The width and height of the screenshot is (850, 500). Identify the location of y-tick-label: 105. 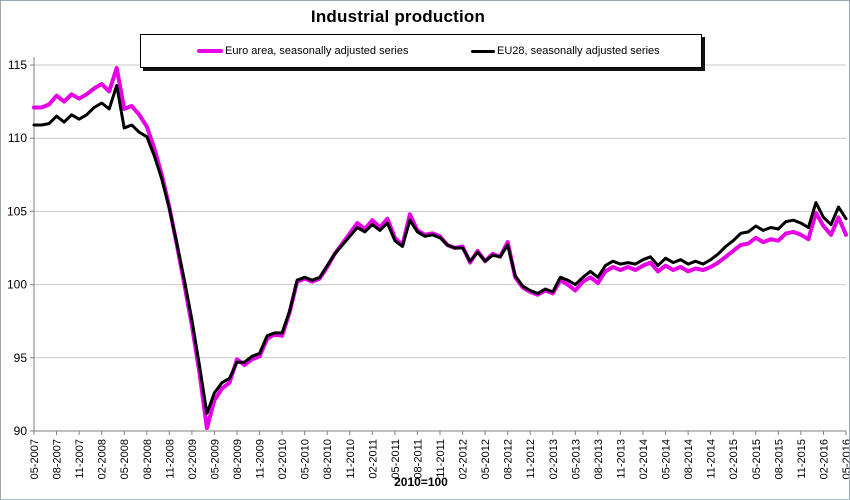
(17, 211).